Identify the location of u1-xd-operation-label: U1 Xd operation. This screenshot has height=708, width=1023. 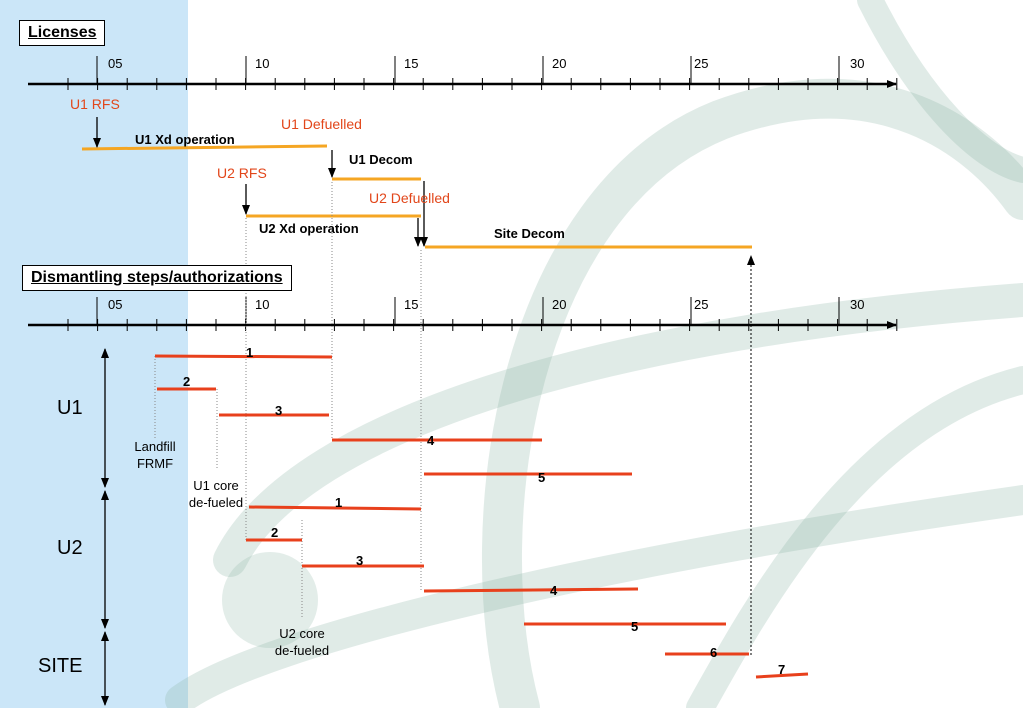
(185, 139).